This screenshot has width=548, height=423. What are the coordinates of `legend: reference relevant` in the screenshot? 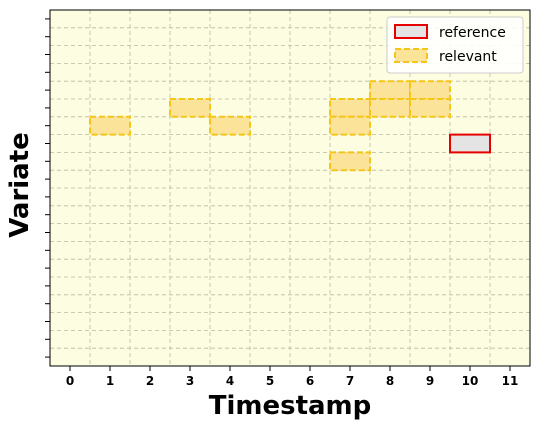 It's located at (455, 45).